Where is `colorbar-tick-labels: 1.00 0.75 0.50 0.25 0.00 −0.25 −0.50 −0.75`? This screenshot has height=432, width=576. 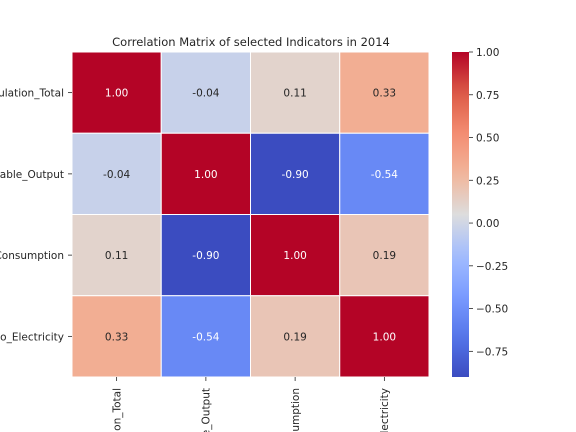 colorbar-tick-labels: 1.00 0.75 0.50 0.25 0.00 −0.25 −0.50 −0.75 is located at coordinates (488, 202).